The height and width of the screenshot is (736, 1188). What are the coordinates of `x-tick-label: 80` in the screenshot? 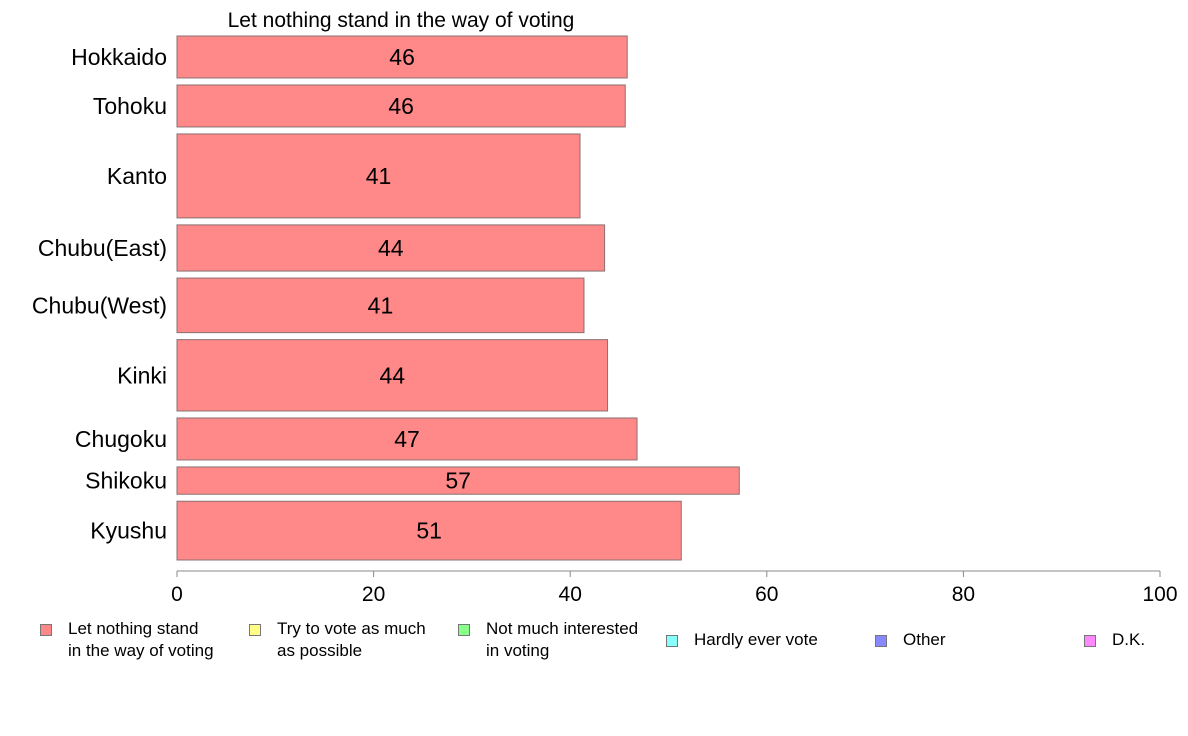 It's located at (963, 594).